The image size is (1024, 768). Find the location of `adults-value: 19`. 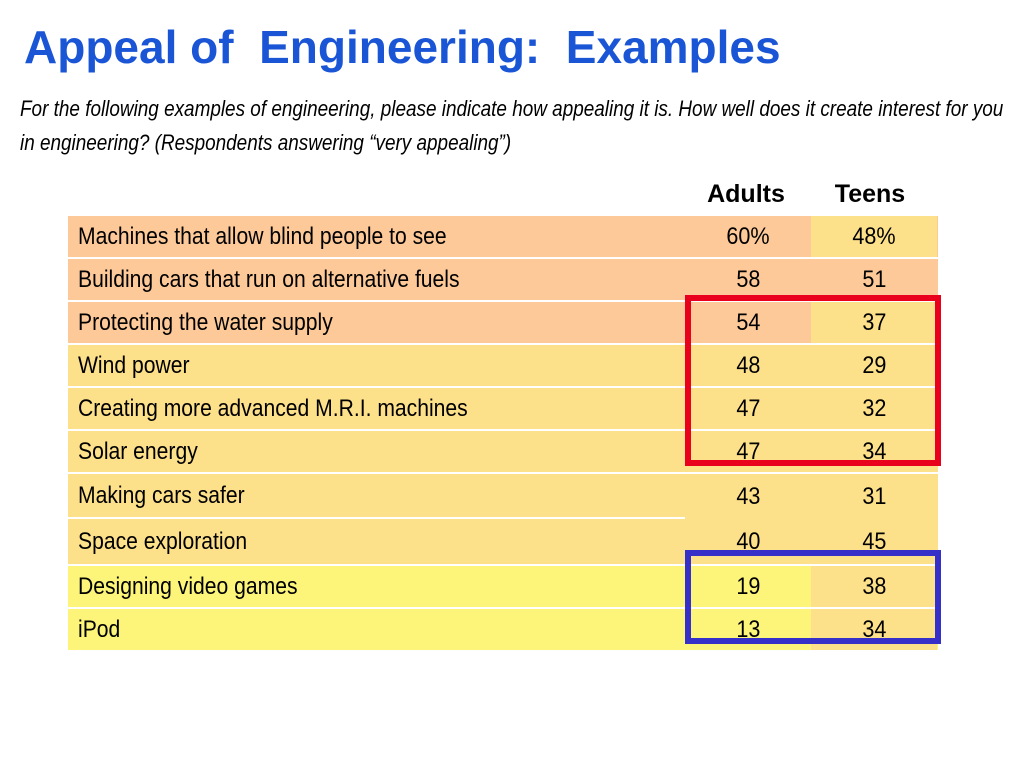

adults-value: 19 is located at coordinates (748, 586).